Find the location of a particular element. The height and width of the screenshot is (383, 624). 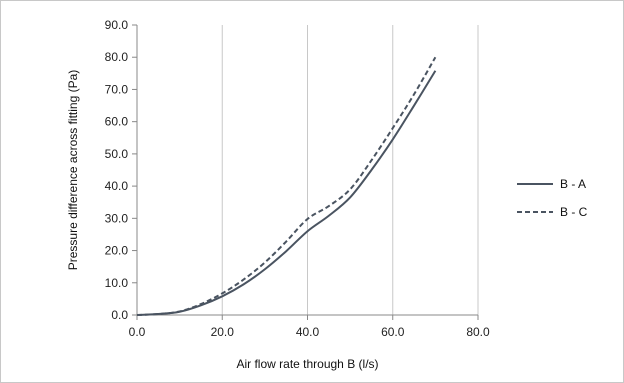

y-tick-label: 0.0 is located at coordinates (119, 315).